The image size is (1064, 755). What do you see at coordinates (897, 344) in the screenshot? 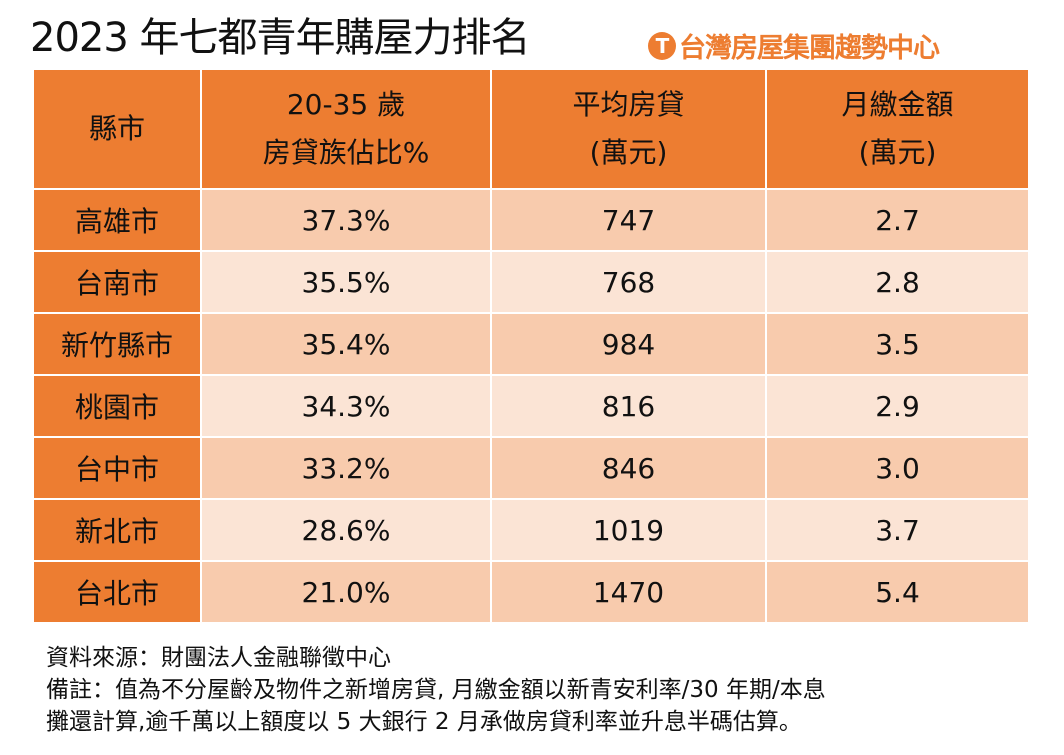
I see `cell-monthly-payment: 3.5` at bounding box center [897, 344].